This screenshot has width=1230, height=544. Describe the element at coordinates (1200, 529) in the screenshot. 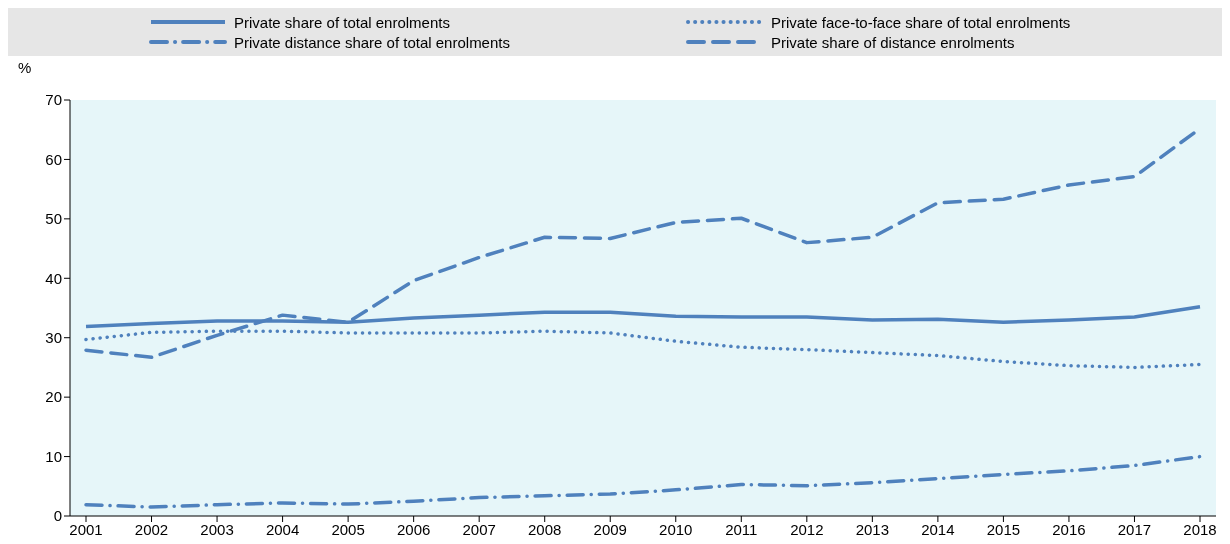

I see `x-tick-label: 2018` at that location.